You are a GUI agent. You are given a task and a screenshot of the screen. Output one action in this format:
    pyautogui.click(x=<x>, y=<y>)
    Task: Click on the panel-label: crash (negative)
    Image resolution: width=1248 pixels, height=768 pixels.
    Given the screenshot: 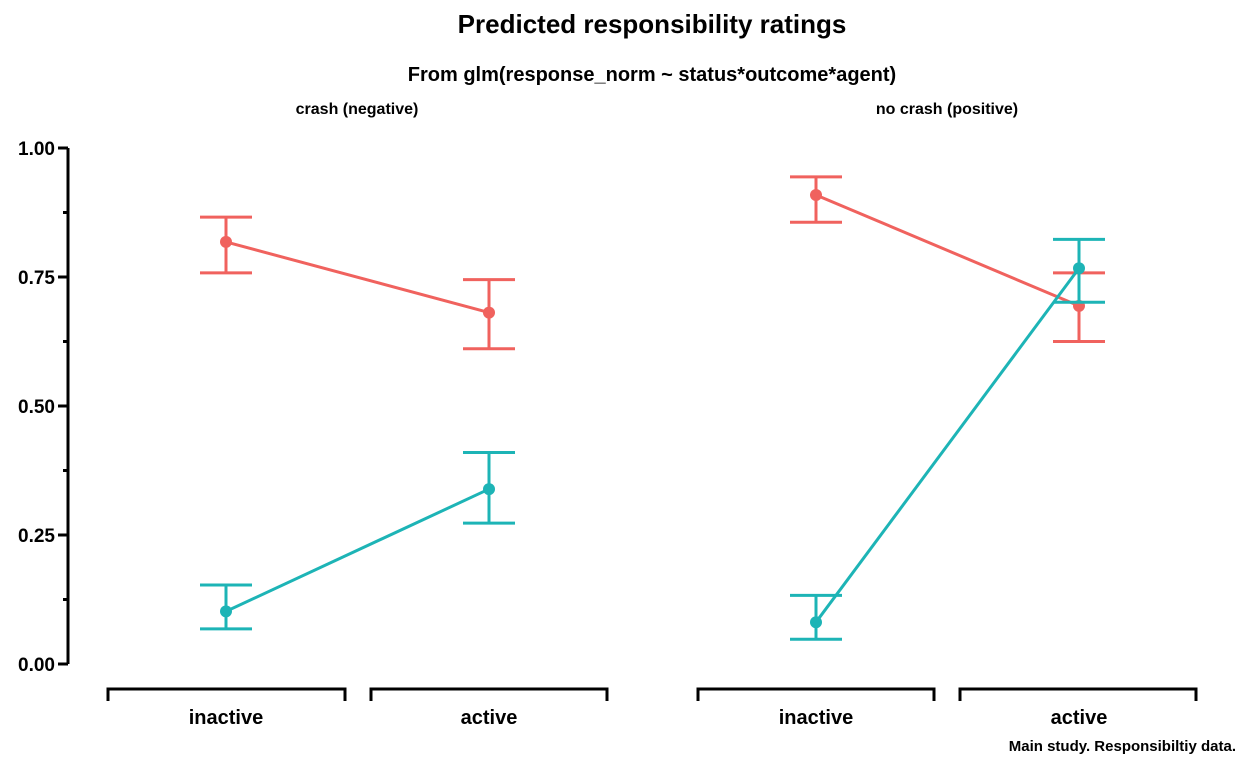 What is the action you would take?
    pyautogui.click(x=357, y=109)
    